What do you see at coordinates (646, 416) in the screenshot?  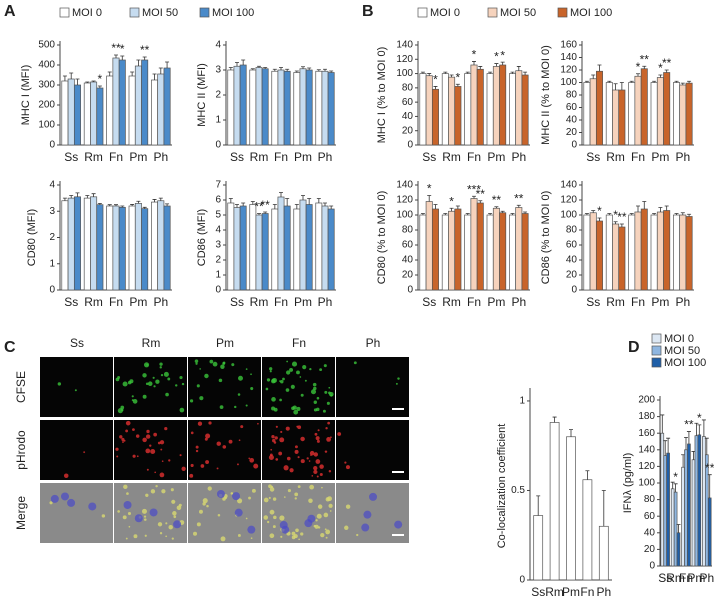 I see `y-tick-label: 180` at bounding box center [646, 416].